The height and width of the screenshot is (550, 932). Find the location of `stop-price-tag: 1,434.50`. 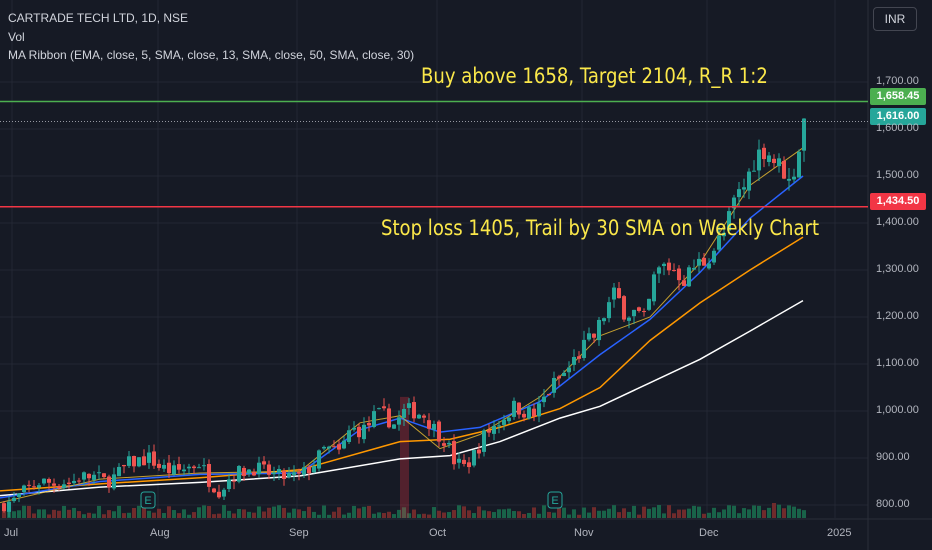

stop-price-tag: 1,434.50 is located at coordinates (898, 201).